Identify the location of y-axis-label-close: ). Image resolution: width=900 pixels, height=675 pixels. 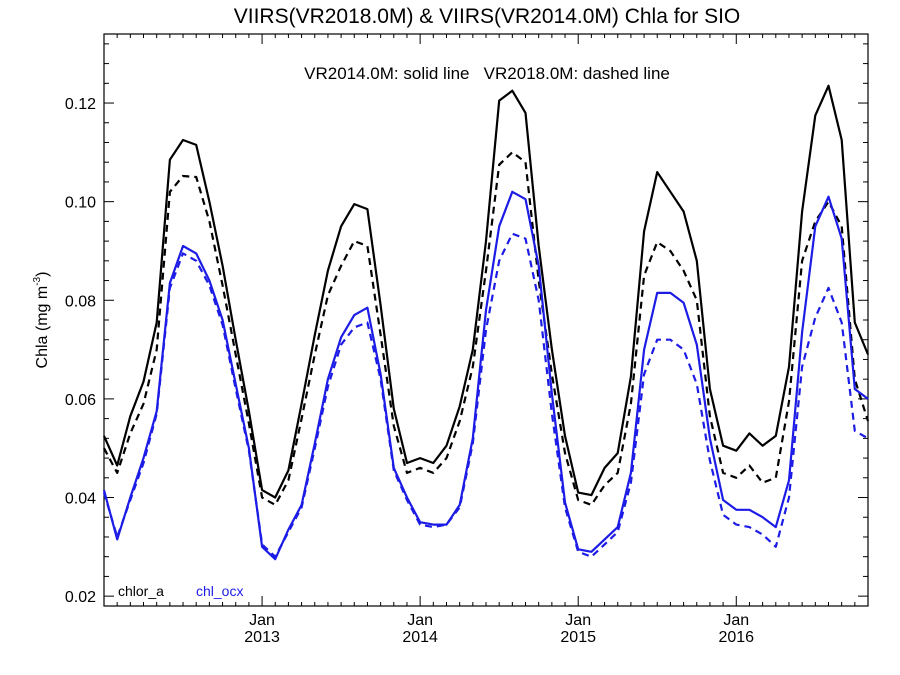
(42, 274).